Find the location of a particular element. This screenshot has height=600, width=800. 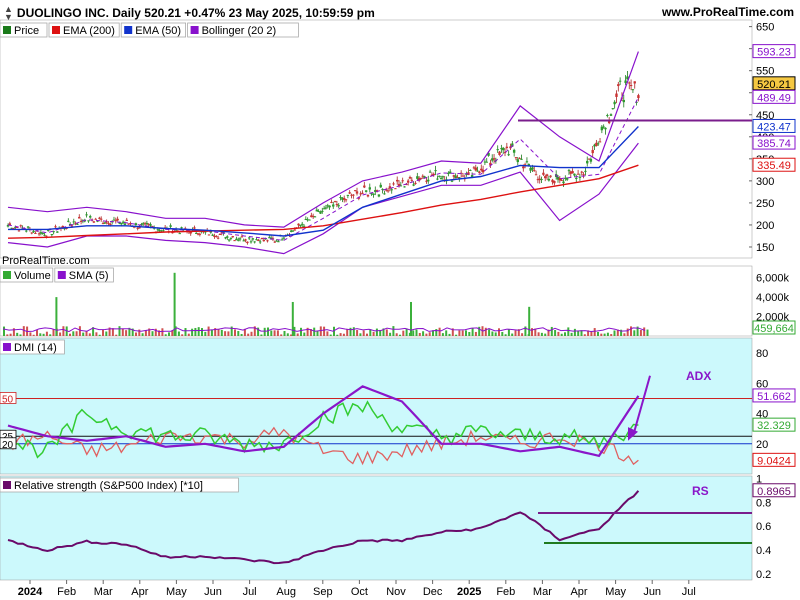

price-axis-label: 250 is located at coordinates (765, 204).